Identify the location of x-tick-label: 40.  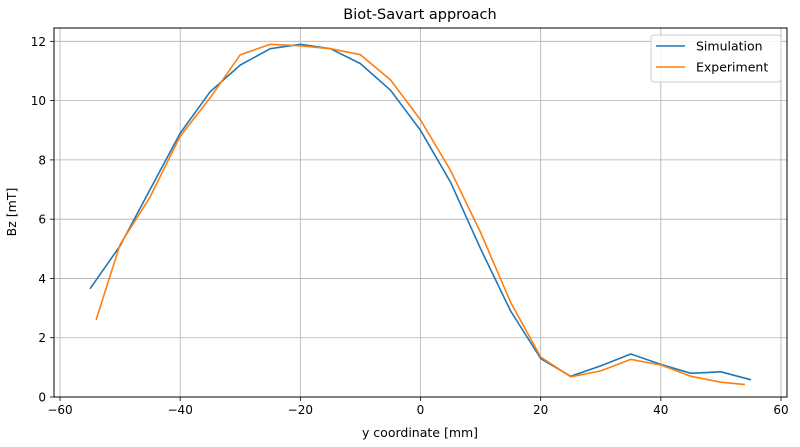
(660, 410).